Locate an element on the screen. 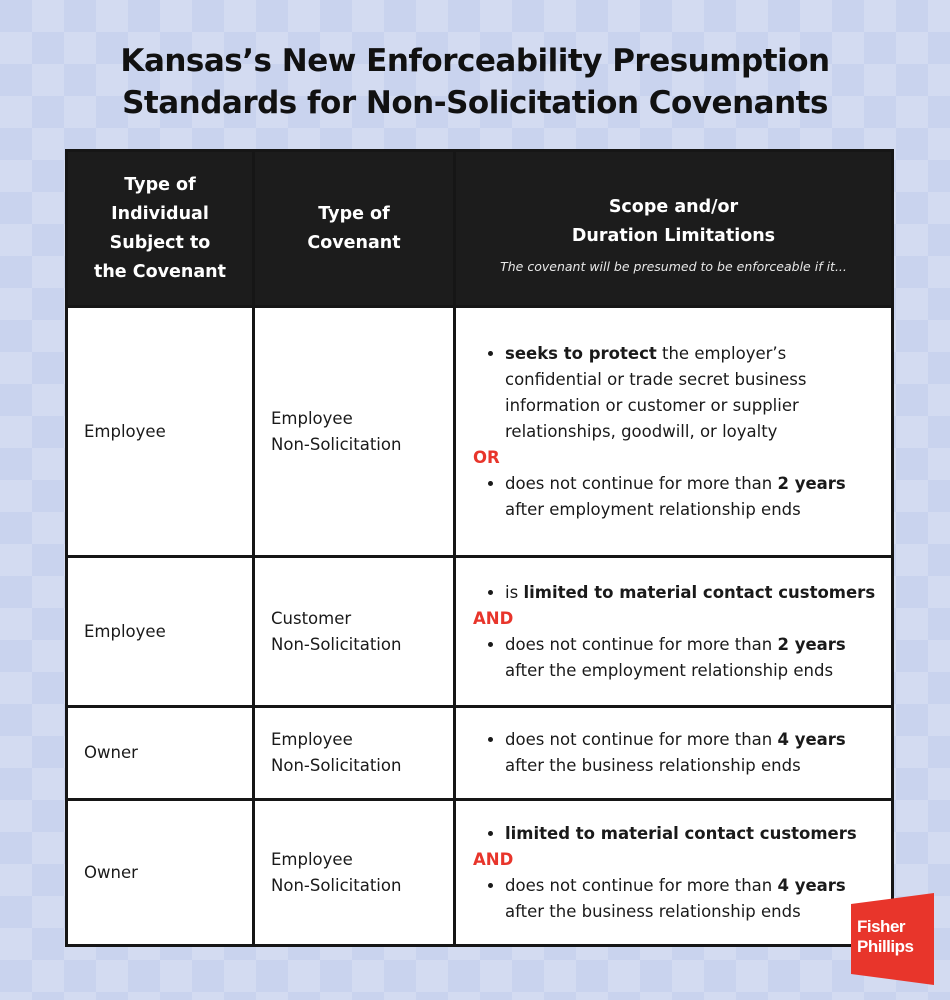  header-individual-line: the Covenant is located at coordinates (160, 271).